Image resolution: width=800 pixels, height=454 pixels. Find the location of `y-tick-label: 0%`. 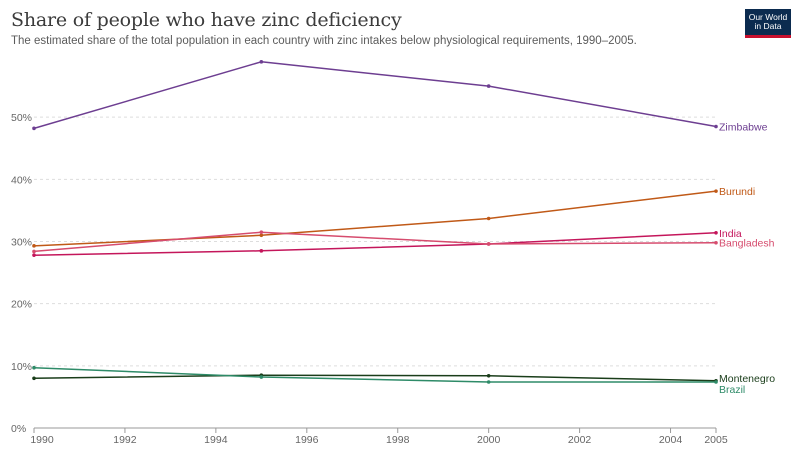

y-tick-label: 0% is located at coordinates (18, 429).